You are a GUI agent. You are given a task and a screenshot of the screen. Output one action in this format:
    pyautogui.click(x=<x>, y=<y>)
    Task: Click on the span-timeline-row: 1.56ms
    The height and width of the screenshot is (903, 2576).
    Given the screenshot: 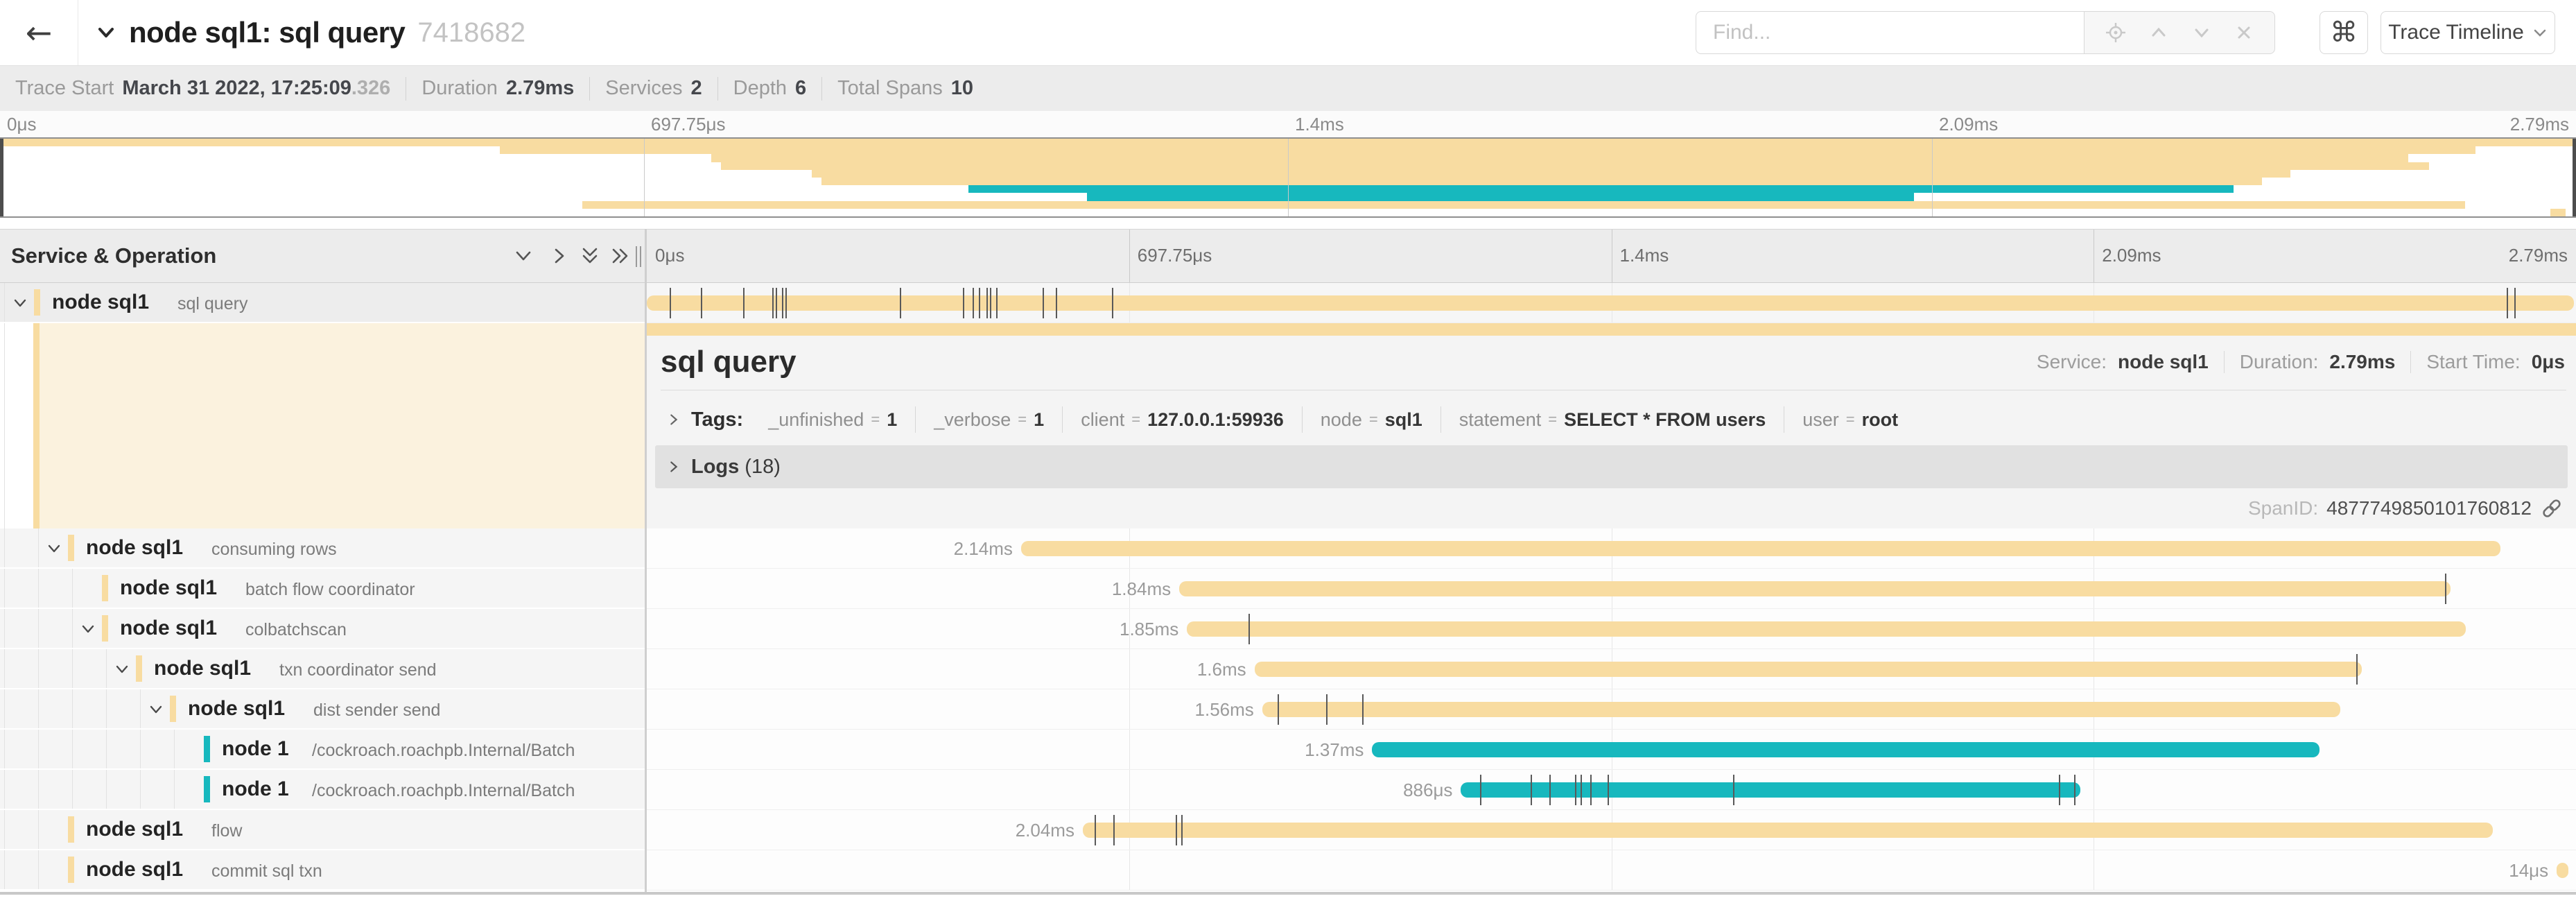 What is the action you would take?
    pyautogui.click(x=1611, y=709)
    